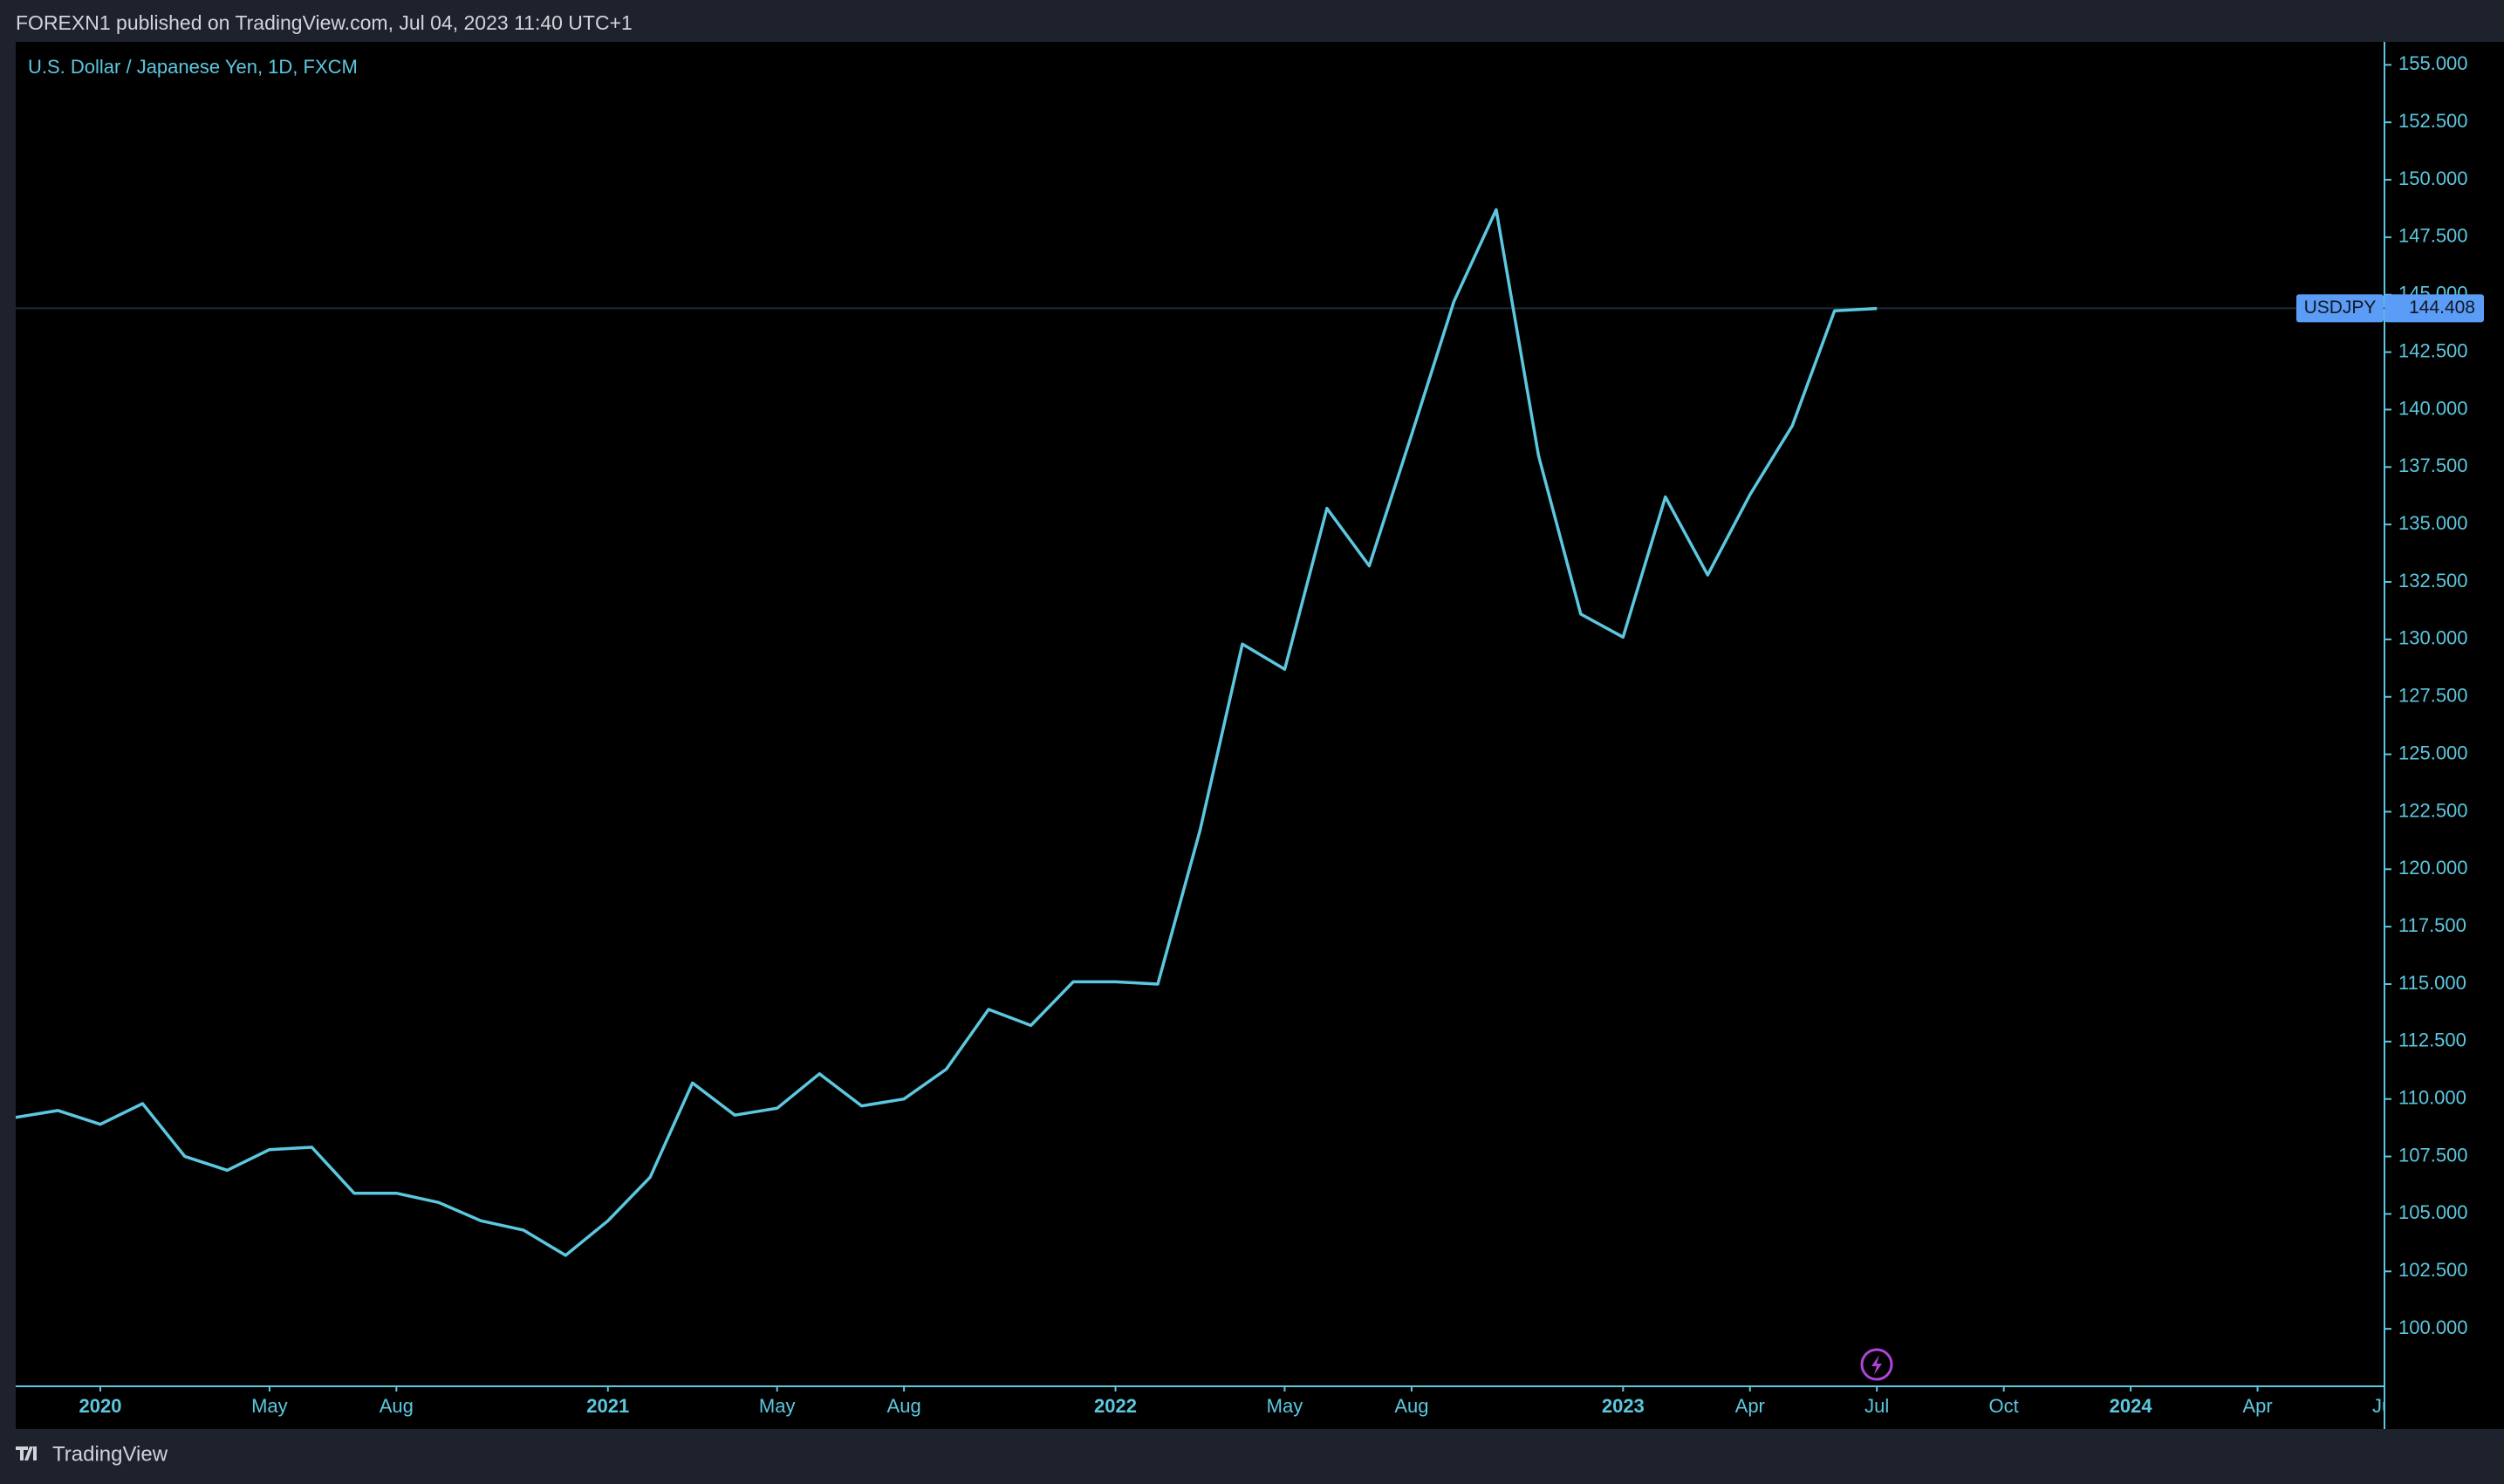 The height and width of the screenshot is (1484, 2504). I want to click on x-tick-label: 2022, so click(1115, 1406).